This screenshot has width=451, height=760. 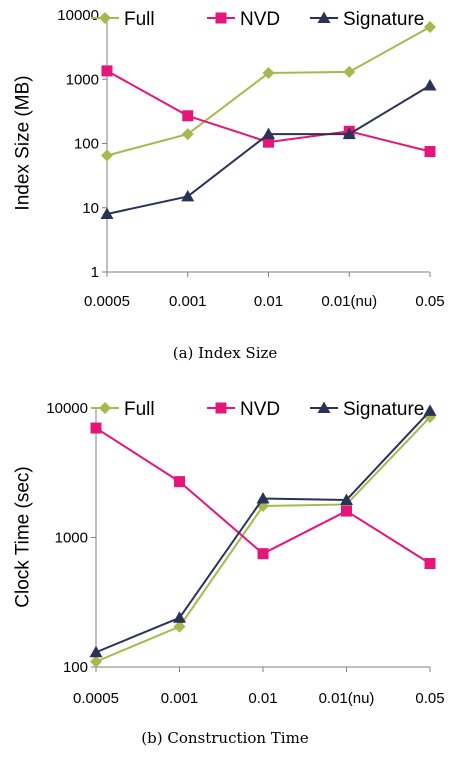 I want to click on y-tick-label: 10, so click(x=90, y=208).